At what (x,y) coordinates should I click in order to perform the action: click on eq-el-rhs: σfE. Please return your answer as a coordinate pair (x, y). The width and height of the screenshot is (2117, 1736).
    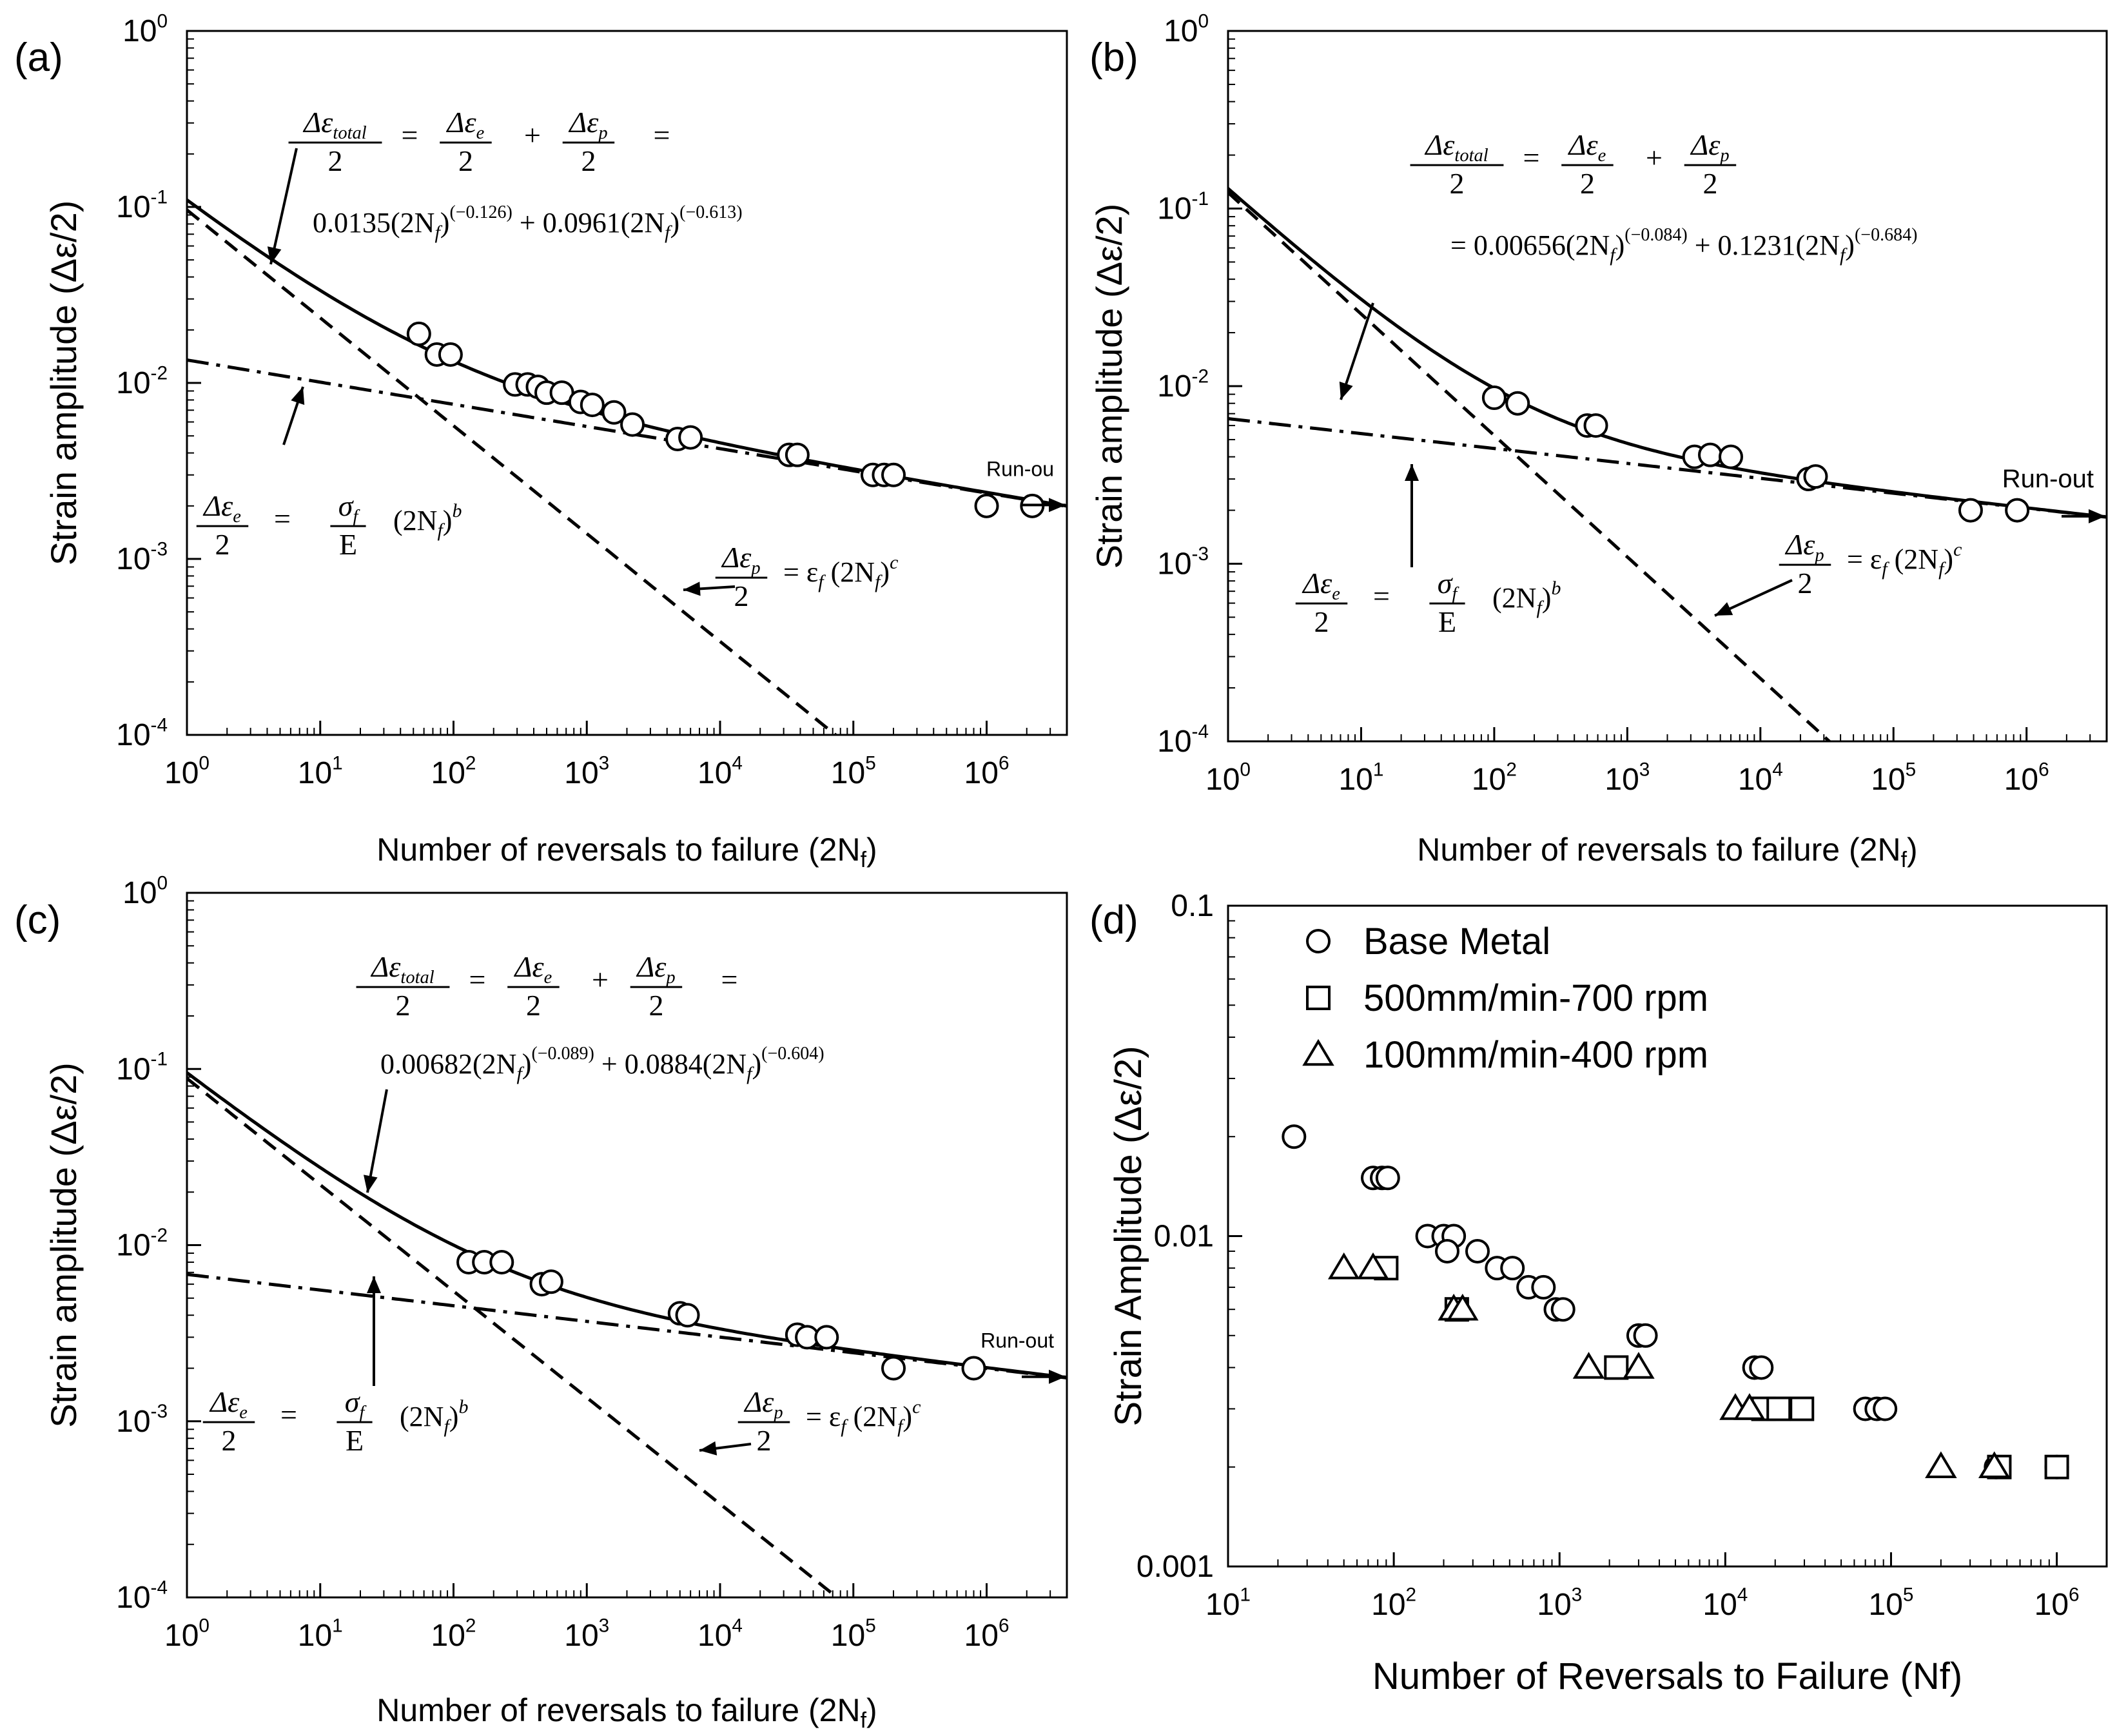
    Looking at the image, I should click on (355, 1421).